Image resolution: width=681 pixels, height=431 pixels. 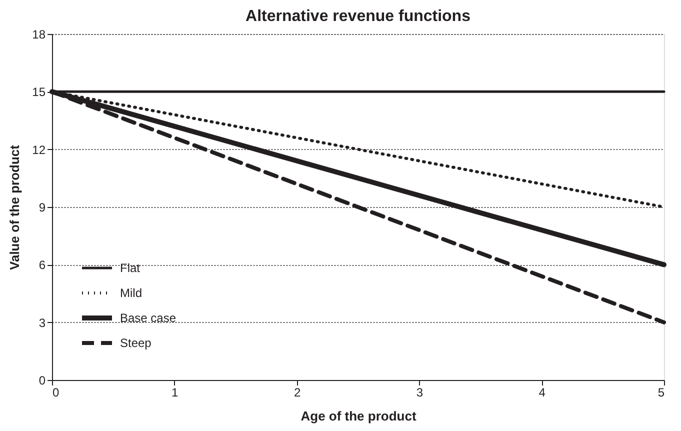 What do you see at coordinates (42, 265) in the screenshot?
I see `y-tick-label: 6` at bounding box center [42, 265].